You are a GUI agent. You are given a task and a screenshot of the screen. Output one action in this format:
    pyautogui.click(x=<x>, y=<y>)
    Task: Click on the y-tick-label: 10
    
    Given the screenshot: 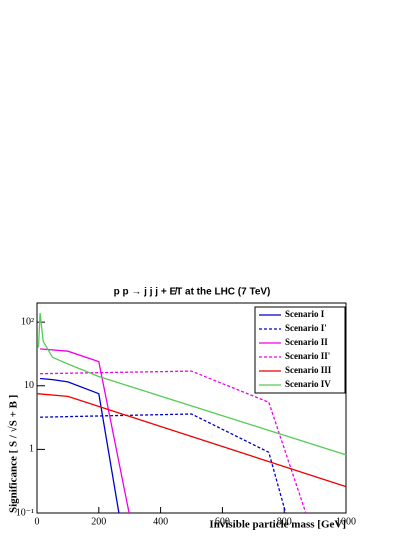 What is the action you would take?
    pyautogui.click(x=29, y=385)
    